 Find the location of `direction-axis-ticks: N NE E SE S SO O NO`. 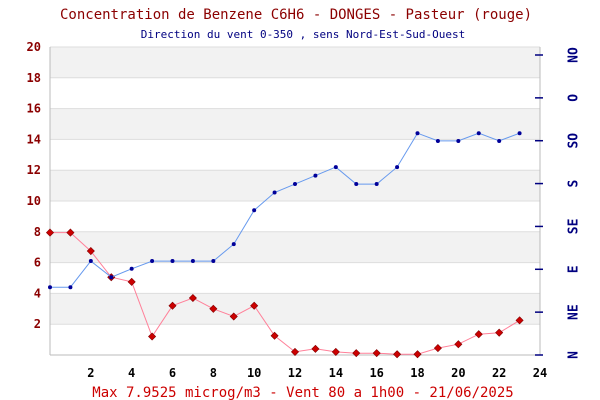

direction-axis-ticks: N NE E SE S SO O NO is located at coordinates (558, 203).